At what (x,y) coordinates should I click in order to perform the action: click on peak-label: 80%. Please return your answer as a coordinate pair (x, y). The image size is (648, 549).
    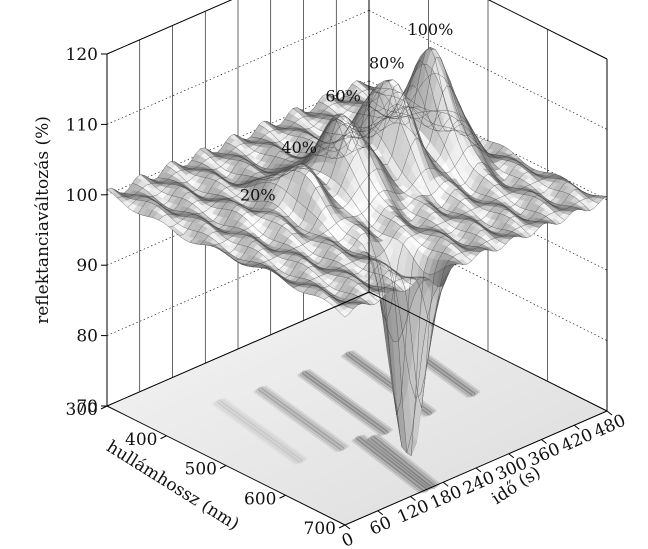
    Looking at the image, I should click on (387, 62).